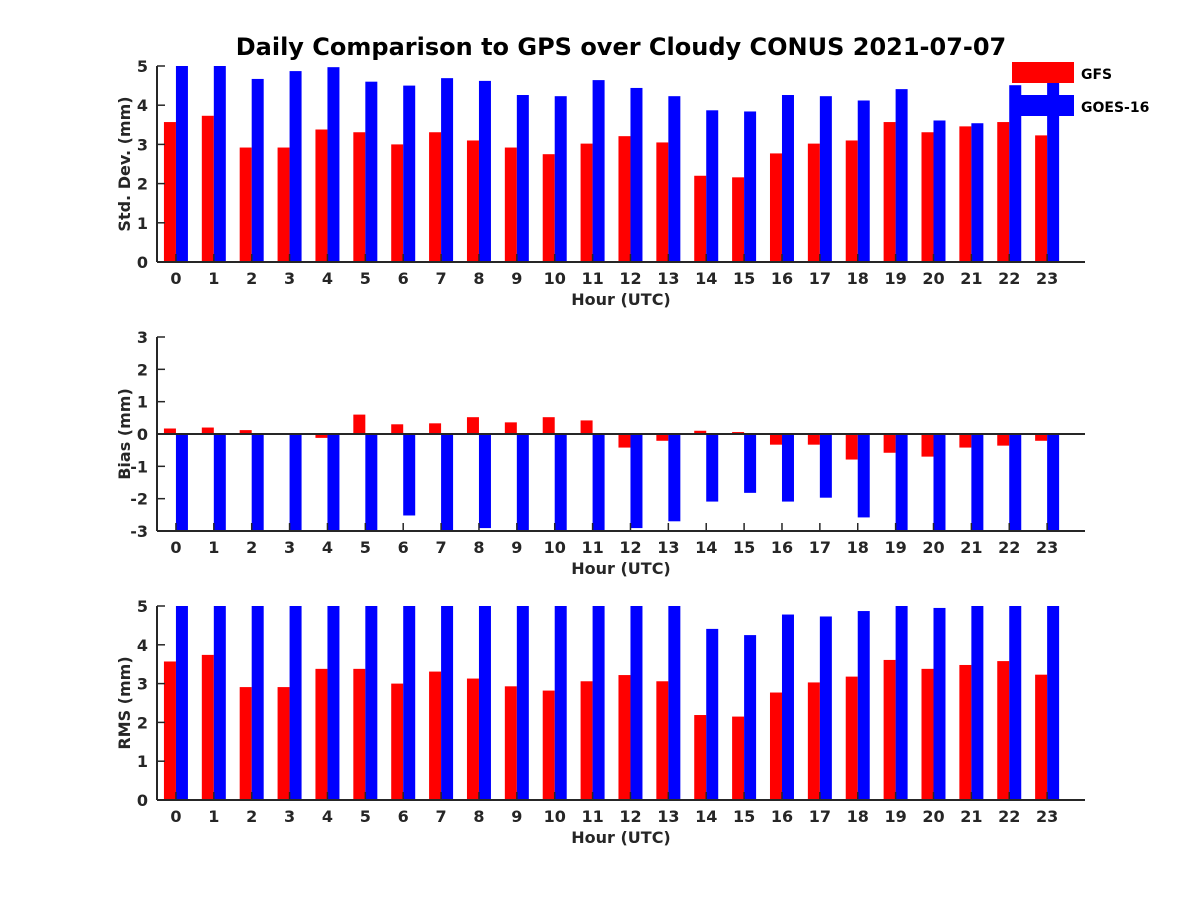 Image resolution: width=1200 pixels, height=904 pixels. Describe the element at coordinates (782, 816) in the screenshot. I see `x-tick-label: 16` at that location.